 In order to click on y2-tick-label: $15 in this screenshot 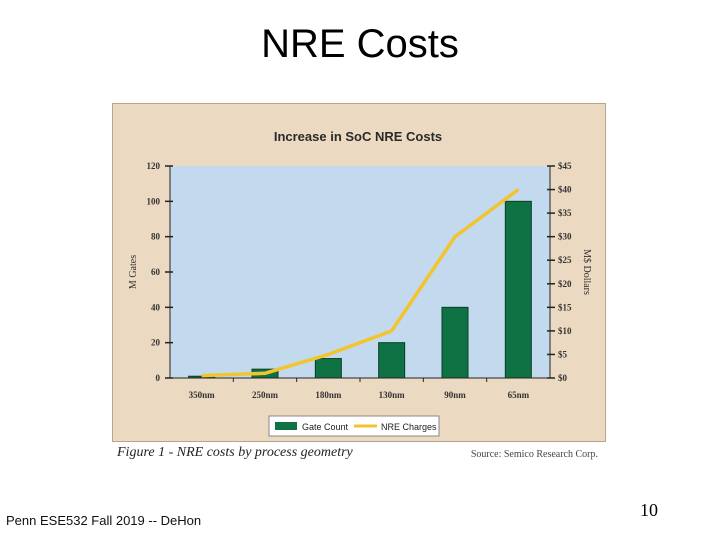, I will do `click(565, 307)`.